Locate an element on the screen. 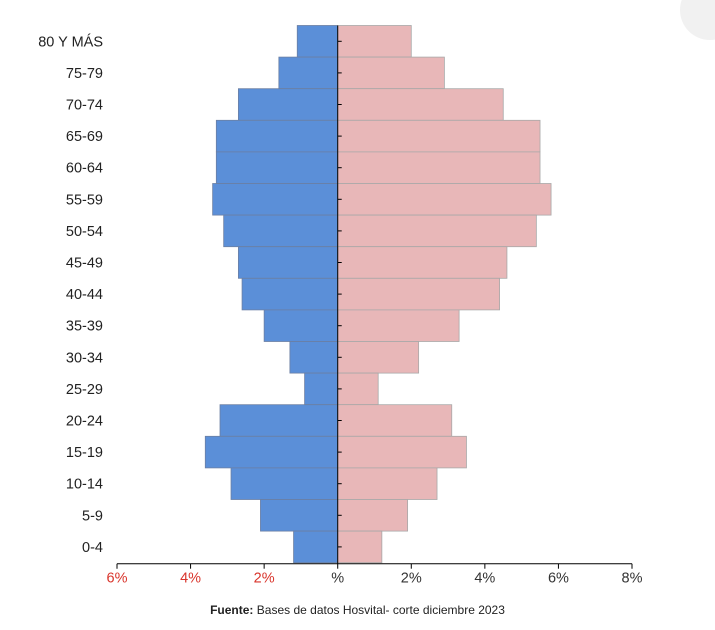 The width and height of the screenshot is (715, 630). category-label: 60-64 is located at coordinates (84, 169).